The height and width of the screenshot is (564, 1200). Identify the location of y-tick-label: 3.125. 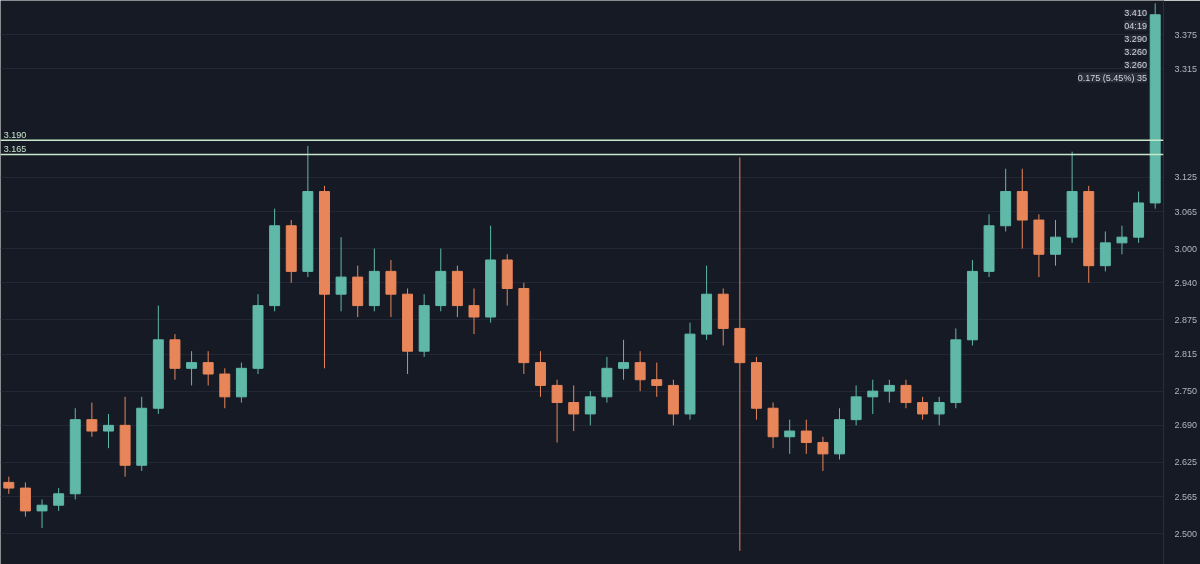
(1186, 177).